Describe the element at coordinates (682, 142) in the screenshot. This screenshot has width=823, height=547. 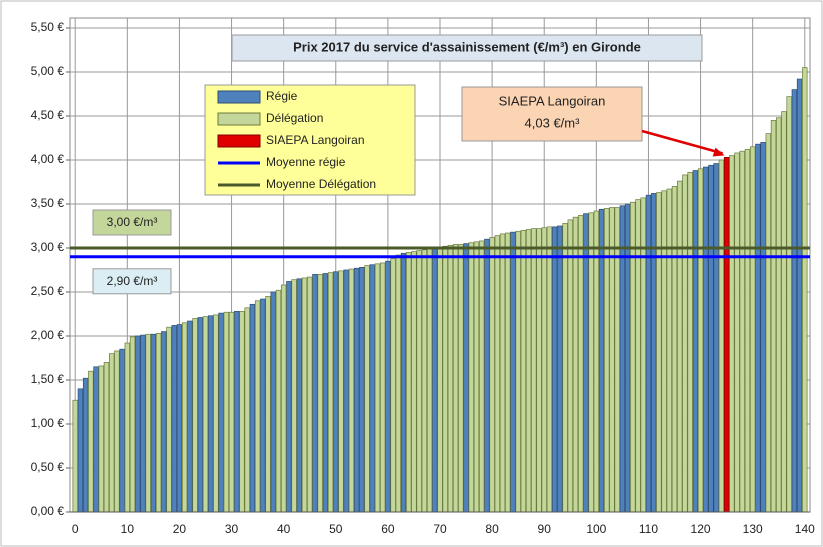
I see `annotation-arrow` at that location.